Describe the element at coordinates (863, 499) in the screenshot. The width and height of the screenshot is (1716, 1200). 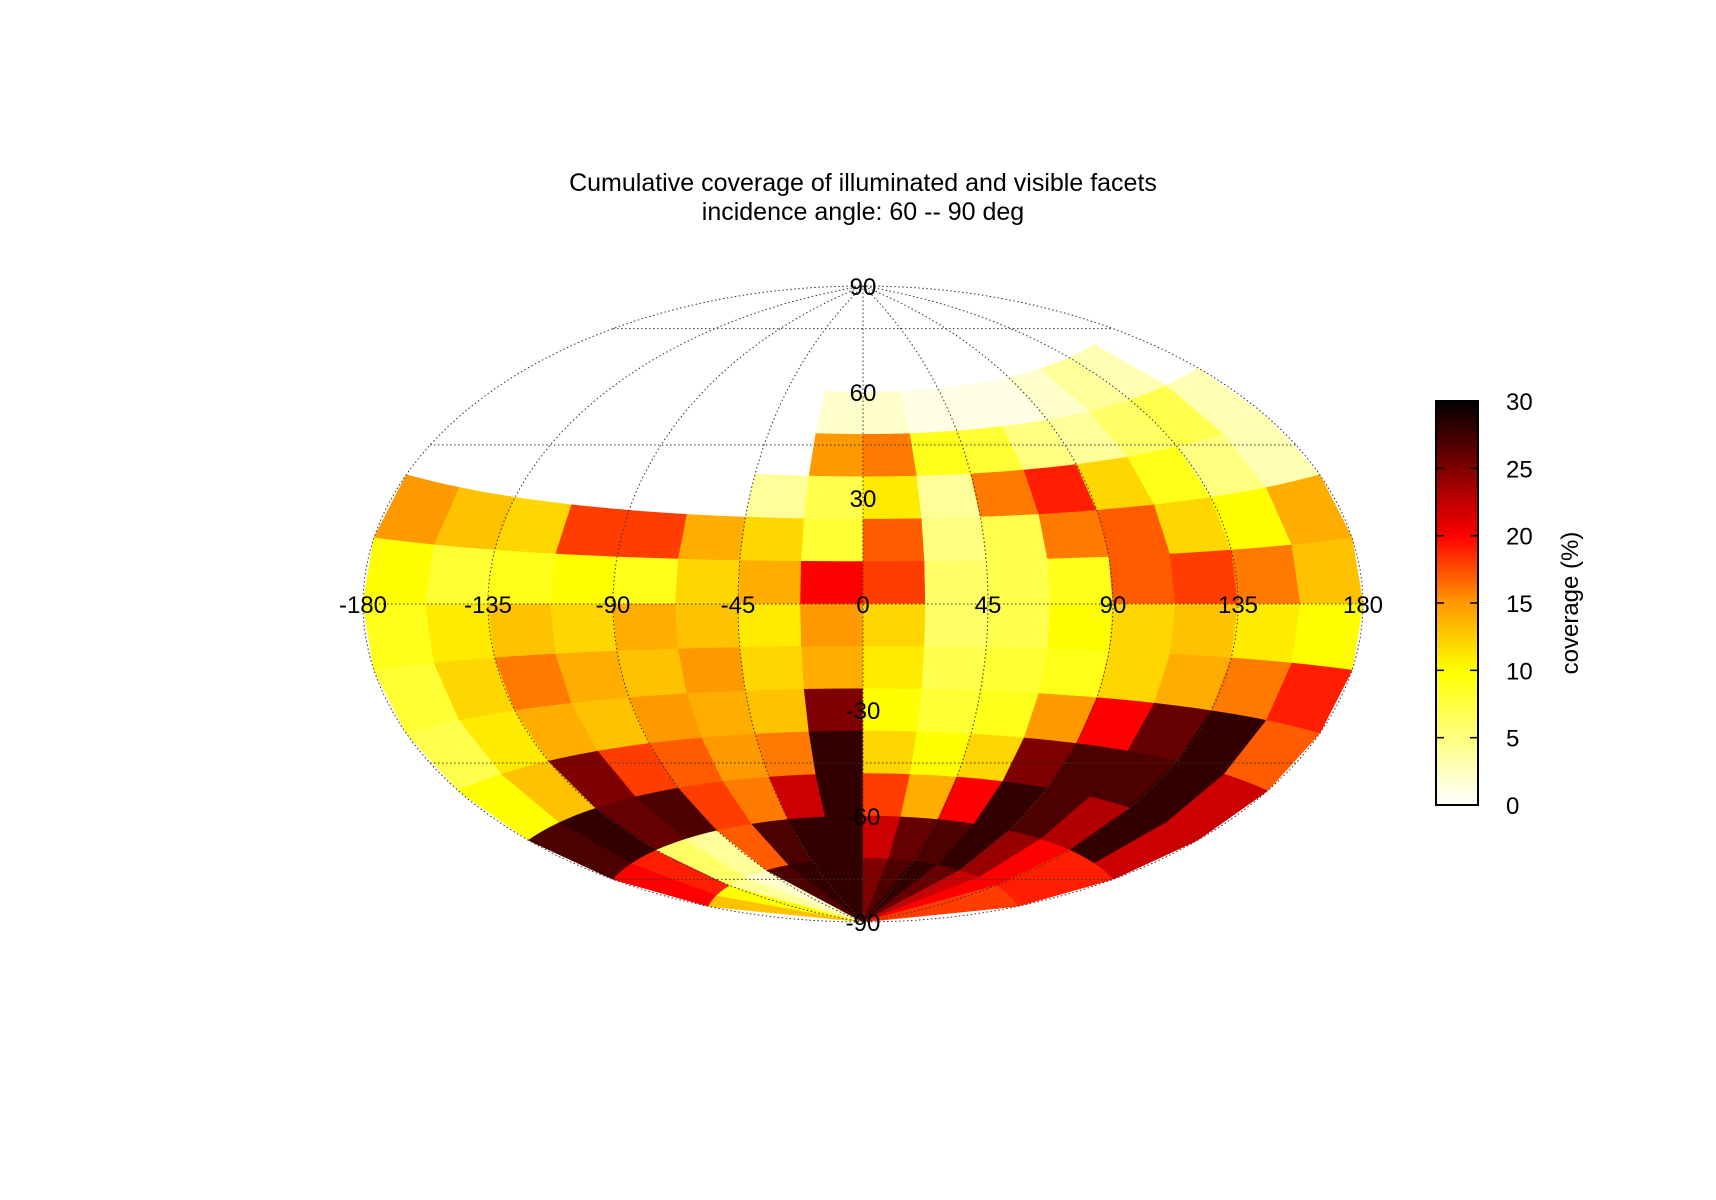
I see `y-tick-label: 30` at that location.